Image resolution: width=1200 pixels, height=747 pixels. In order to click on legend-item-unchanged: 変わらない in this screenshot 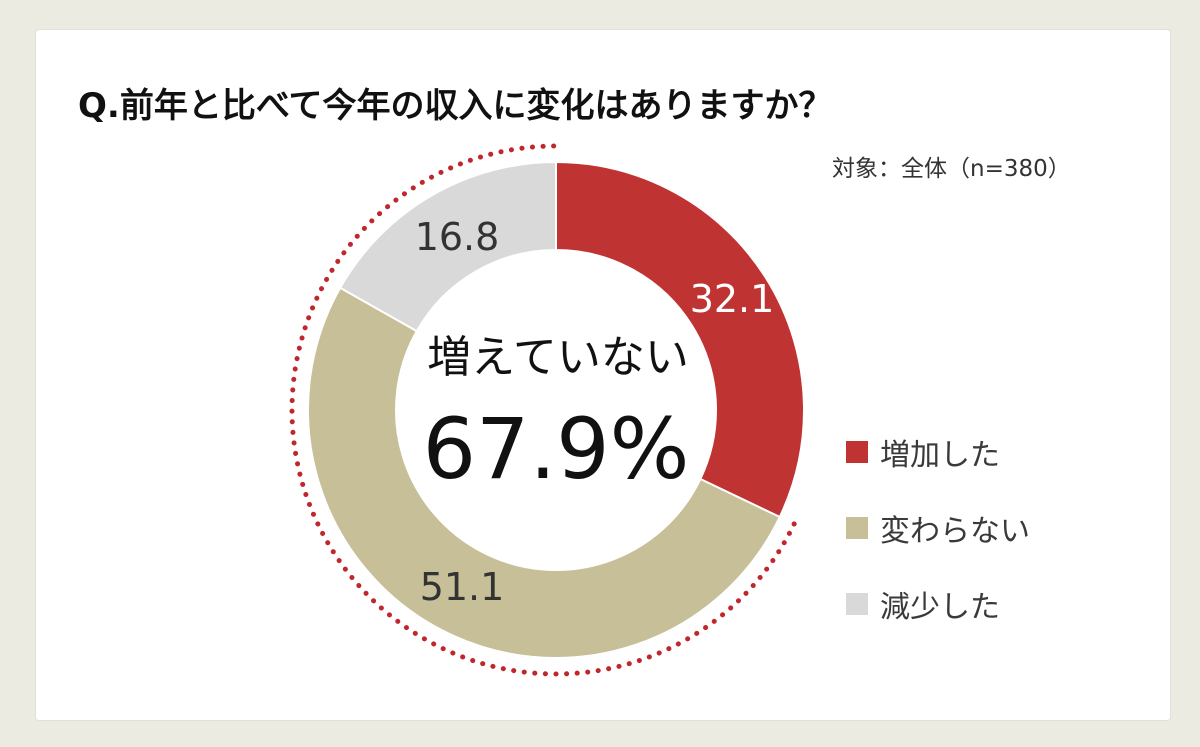, I will do `click(938, 528)`.